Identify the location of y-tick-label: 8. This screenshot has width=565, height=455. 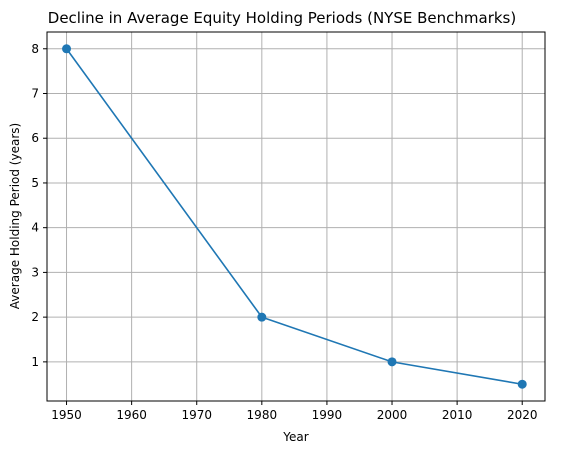
(35, 49).